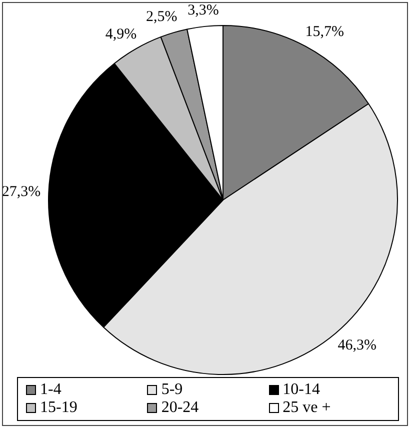 Image resolution: width=412 pixels, height=433 pixels. I want to click on data-label: 4,9%, so click(121, 34).